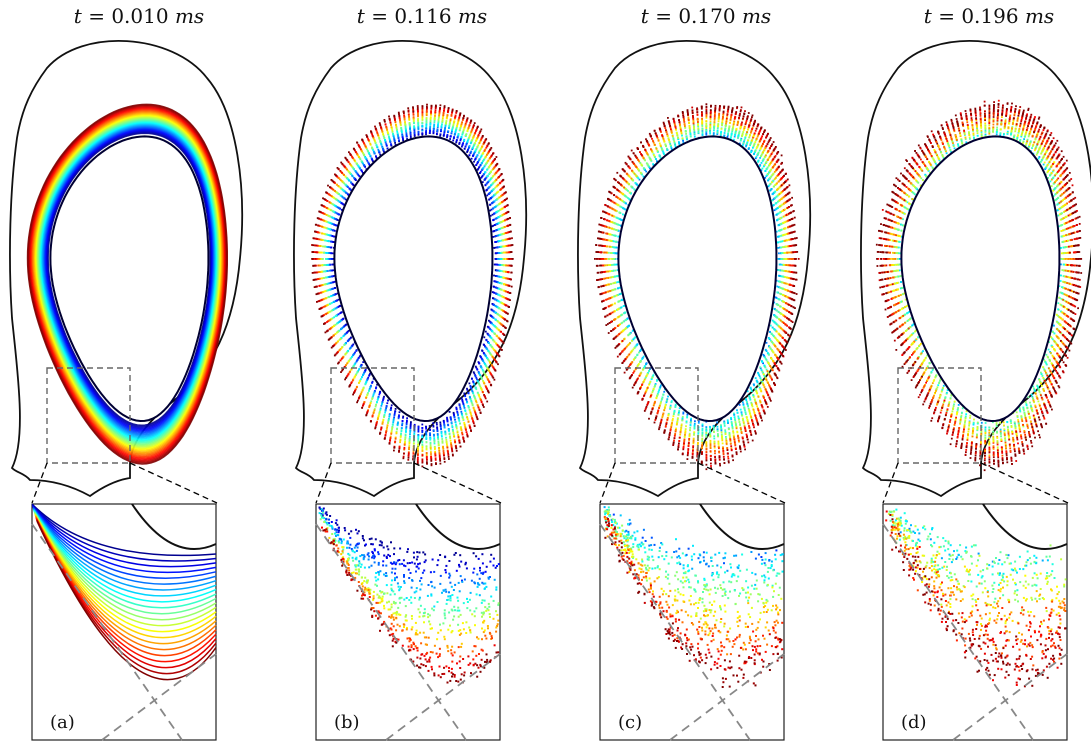 The width and height of the screenshot is (1091, 744). What do you see at coordinates (127, 284) in the screenshot?
I see `field-line-ring` at bounding box center [127, 284].